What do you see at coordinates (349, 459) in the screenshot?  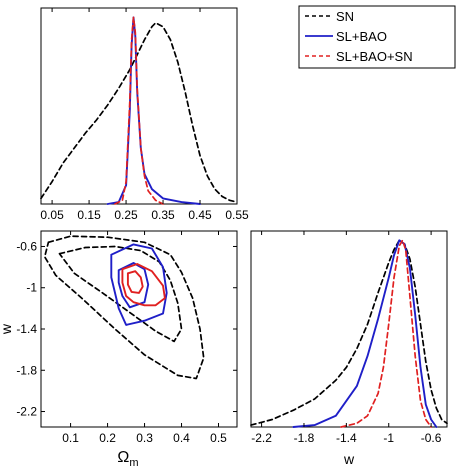 I see `x-axis-label-w: w` at bounding box center [349, 459].